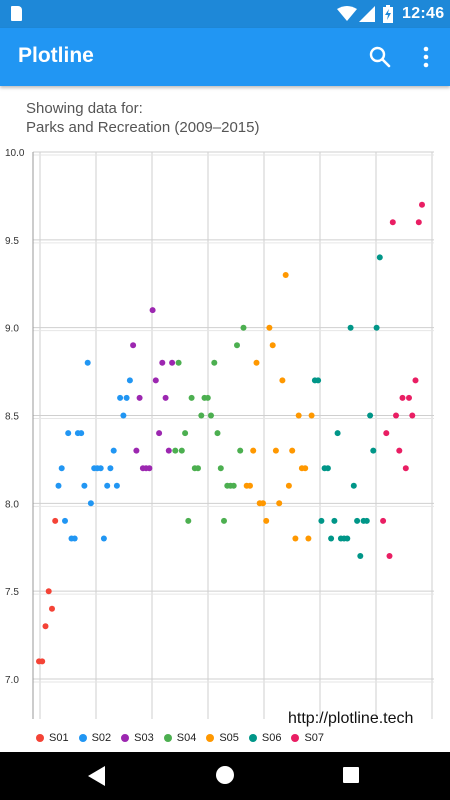 Image resolution: width=450 pixels, height=800 pixels. Describe the element at coordinates (12, 504) in the screenshot. I see `y-tick-label: 8.0` at that location.